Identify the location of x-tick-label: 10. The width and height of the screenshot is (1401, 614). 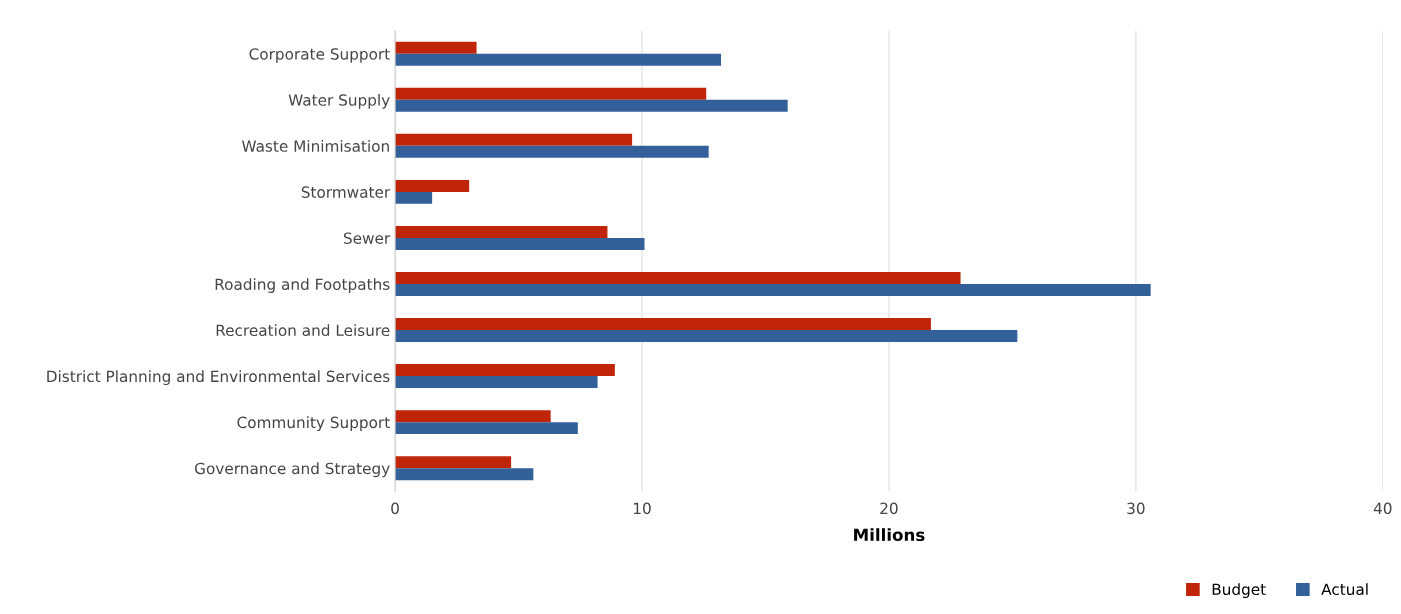
(642, 508).